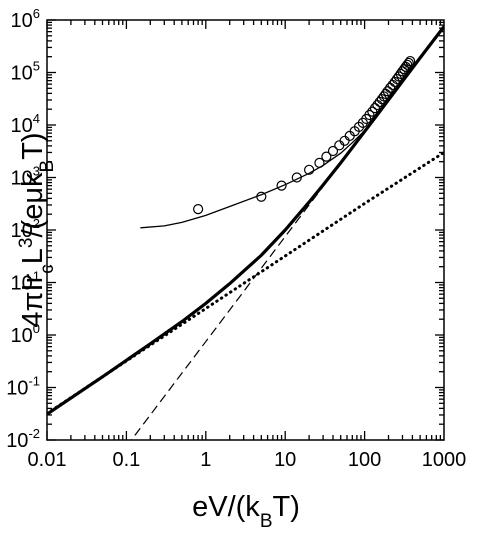  I want to click on x-tick-label: 1, so click(205, 460).